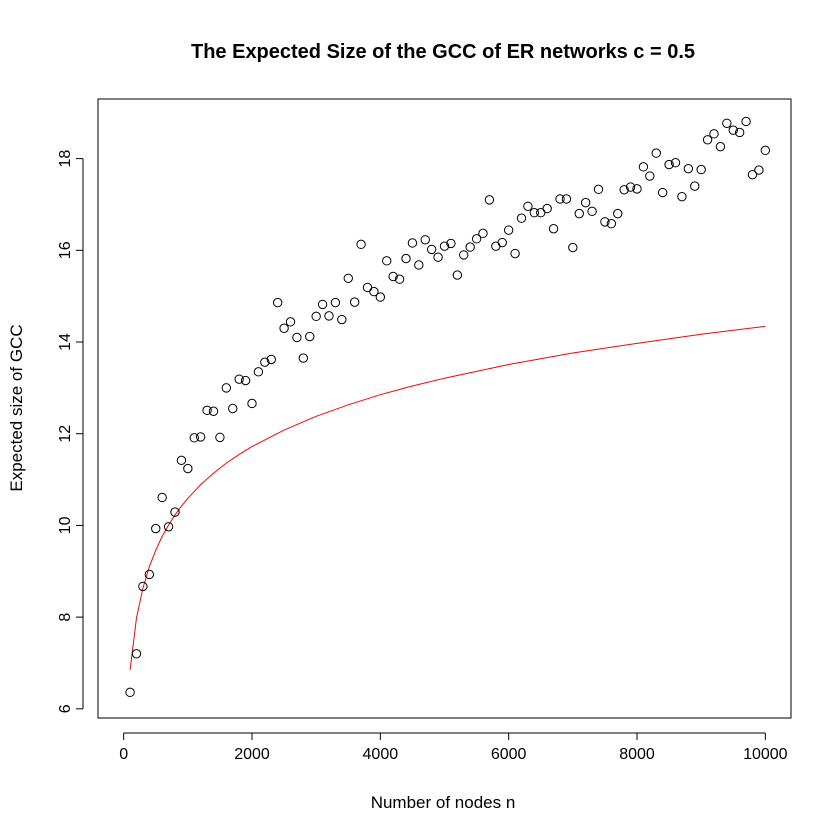  I want to click on x-tick-label: 2000, so click(252, 754).